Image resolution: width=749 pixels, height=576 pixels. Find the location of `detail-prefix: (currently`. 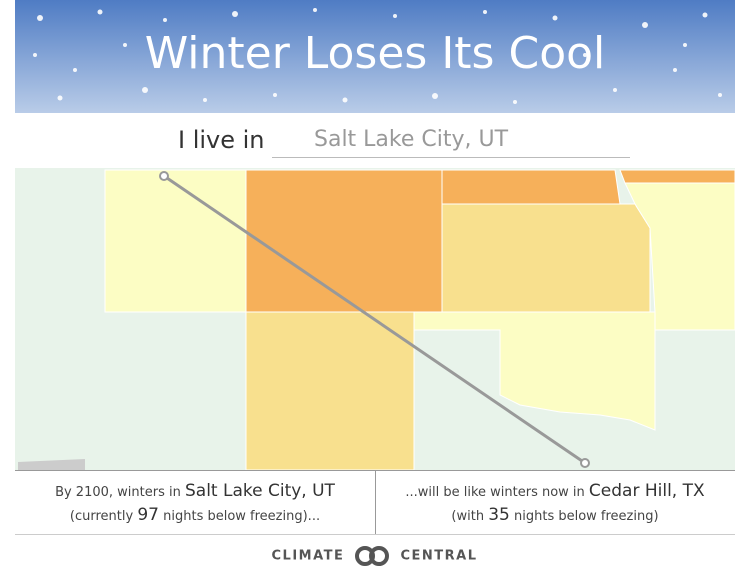

detail-prefix: (currently is located at coordinates (101, 516).